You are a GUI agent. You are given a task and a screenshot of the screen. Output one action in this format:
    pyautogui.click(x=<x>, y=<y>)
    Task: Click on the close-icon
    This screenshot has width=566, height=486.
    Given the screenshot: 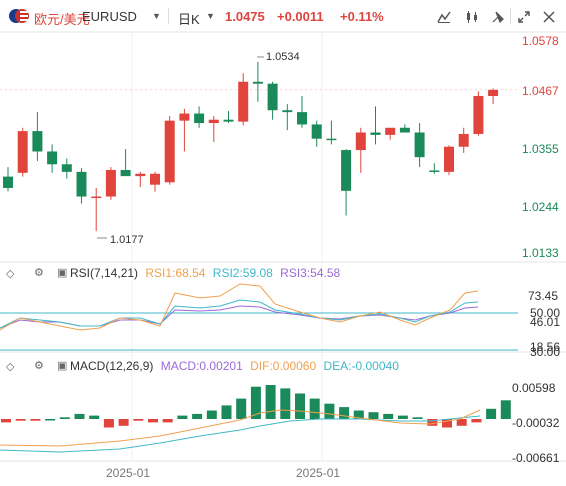 What is the action you would take?
    pyautogui.click(x=549, y=17)
    